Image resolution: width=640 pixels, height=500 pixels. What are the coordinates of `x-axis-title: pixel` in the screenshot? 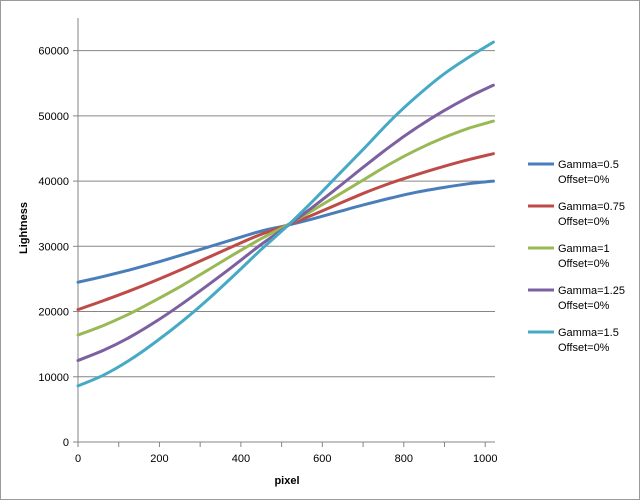 It's located at (286, 481).